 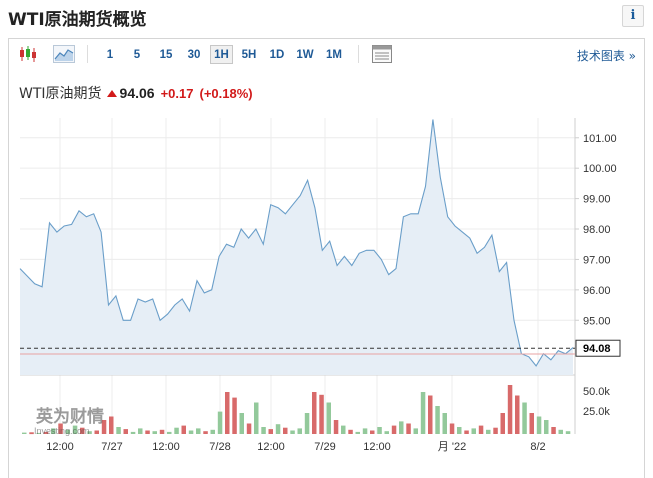 What do you see at coordinates (110, 55) in the screenshot?
I see `range-button-1: 1` at bounding box center [110, 55].